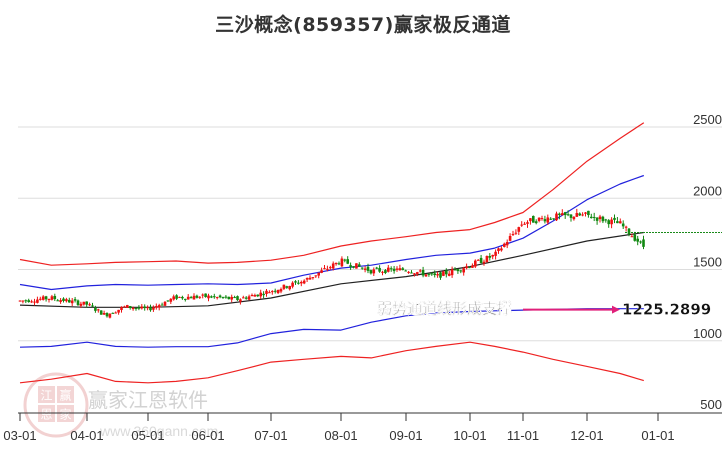 Image resolution: width=726 pixels, height=450 pixels. What do you see at coordinates (544, 308) in the screenshot?
I see `annotation: 弱势通道线形成支撑 1225.2899` at bounding box center [544, 308].